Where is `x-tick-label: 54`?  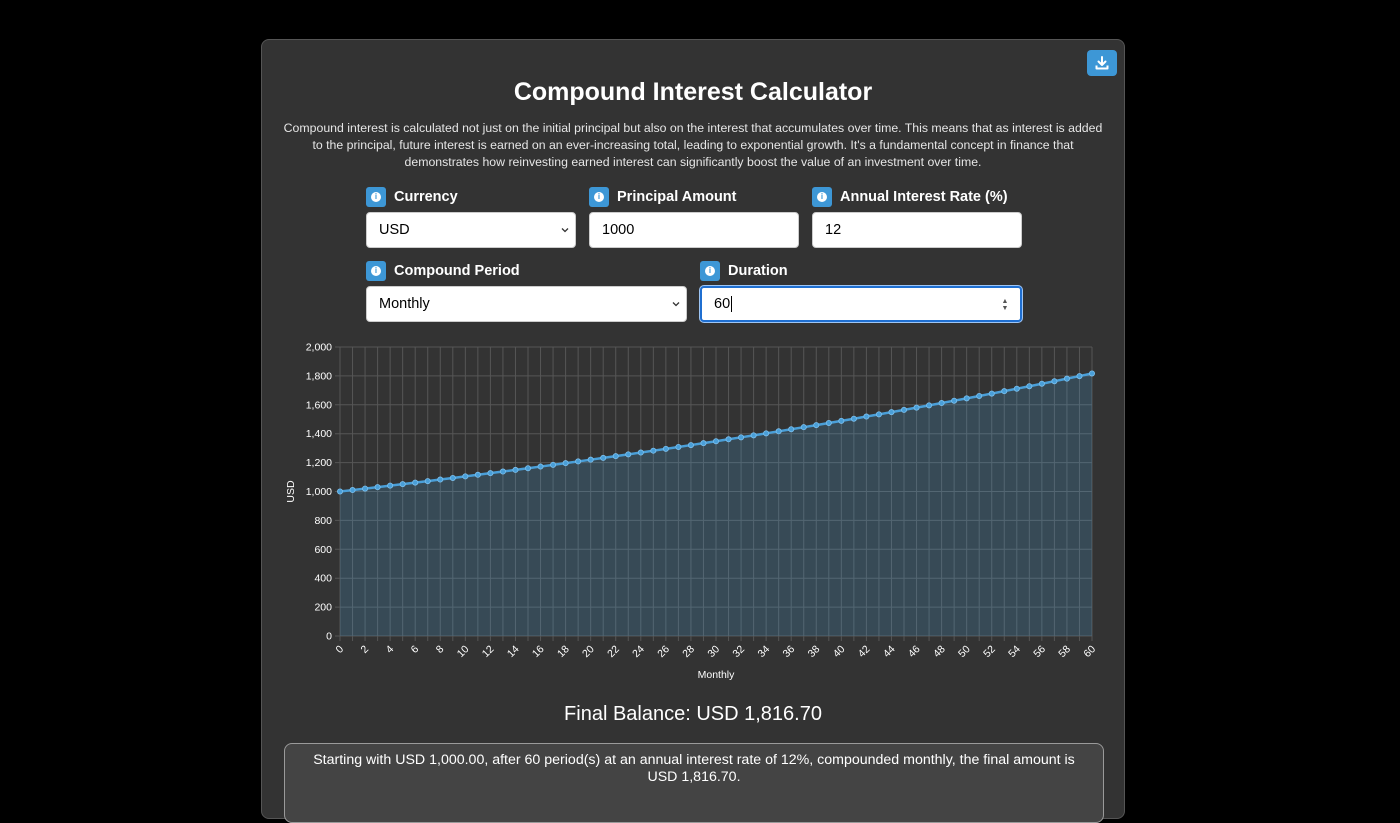 x-tick-label: 54 is located at coordinates (1014, 651).